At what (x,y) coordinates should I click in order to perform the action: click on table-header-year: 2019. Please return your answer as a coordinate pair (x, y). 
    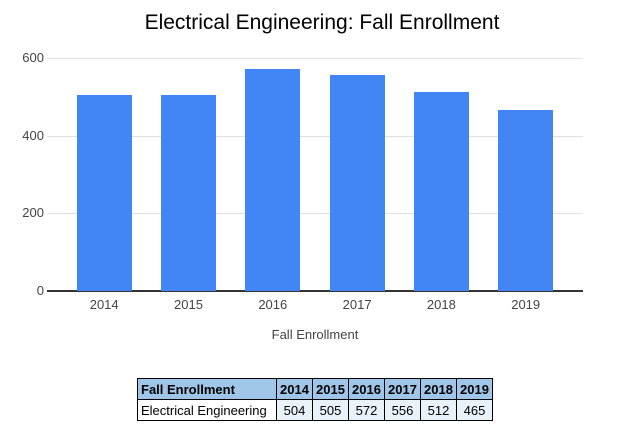
    Looking at the image, I should click on (474, 389).